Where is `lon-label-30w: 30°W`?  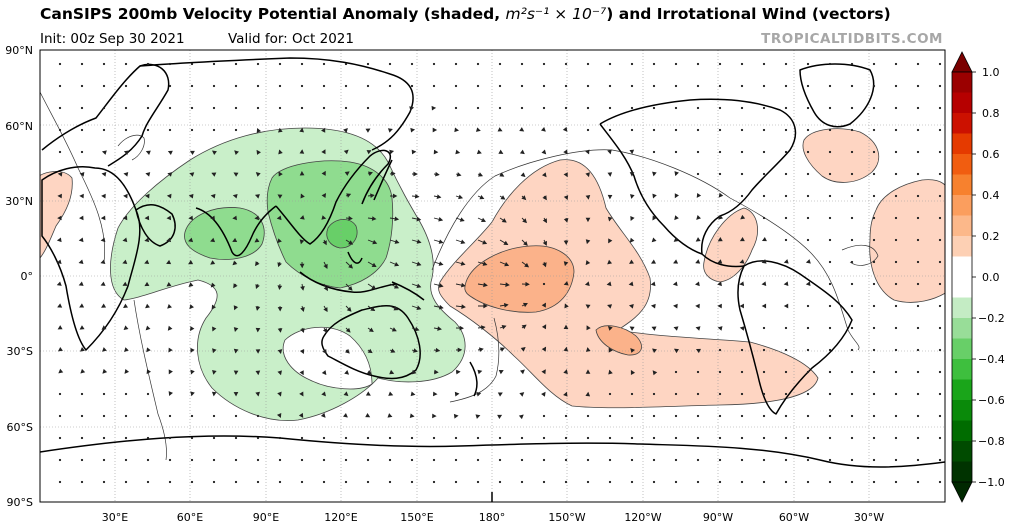 lon-label-30w: 30°W is located at coordinates (869, 517).